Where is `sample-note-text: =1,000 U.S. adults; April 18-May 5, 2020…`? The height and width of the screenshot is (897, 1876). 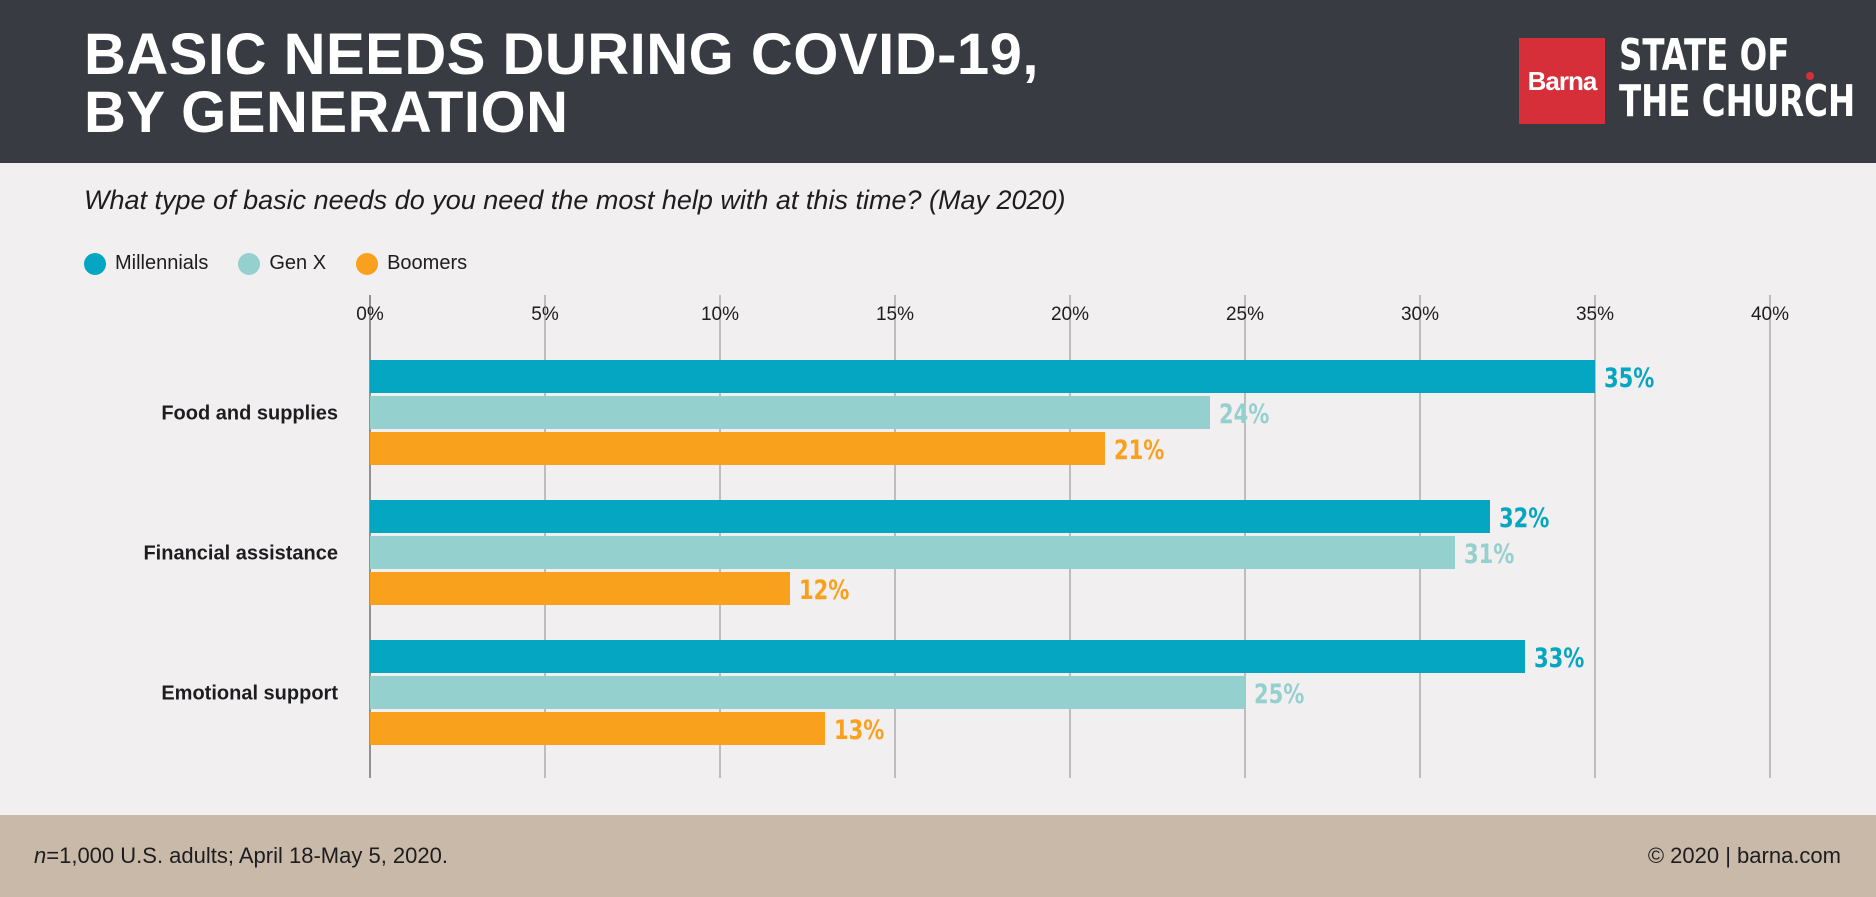 sample-note-text: =1,000 U.S. adults; April 18-May 5, 2020… is located at coordinates (247, 855).